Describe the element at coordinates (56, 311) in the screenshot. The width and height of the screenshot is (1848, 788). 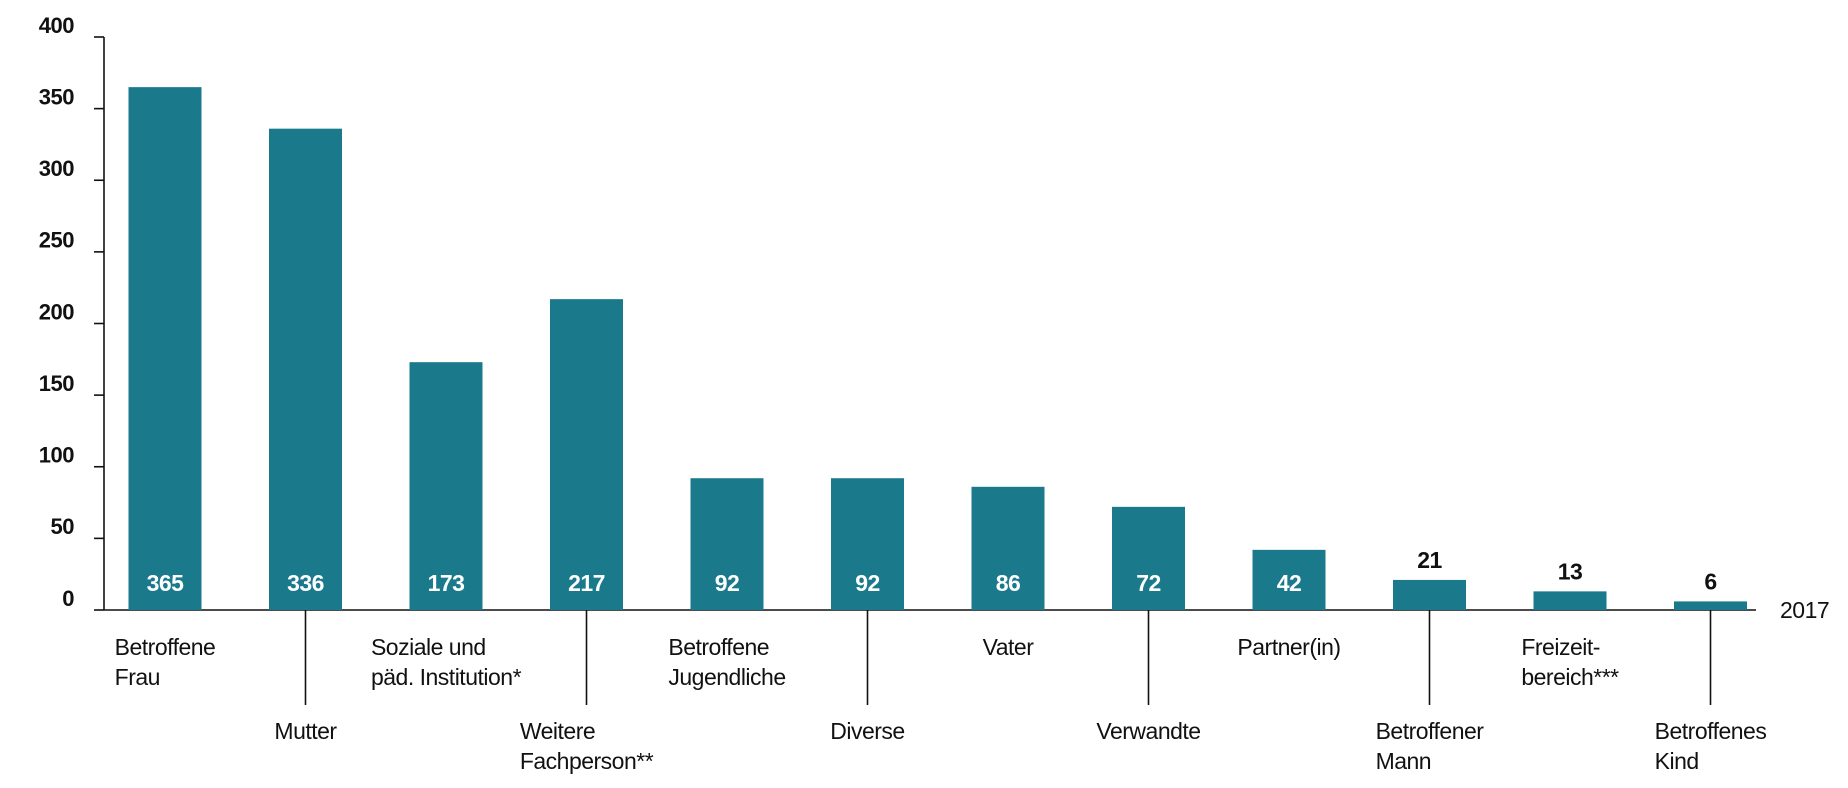
I see `y-tick-label: 200` at that location.